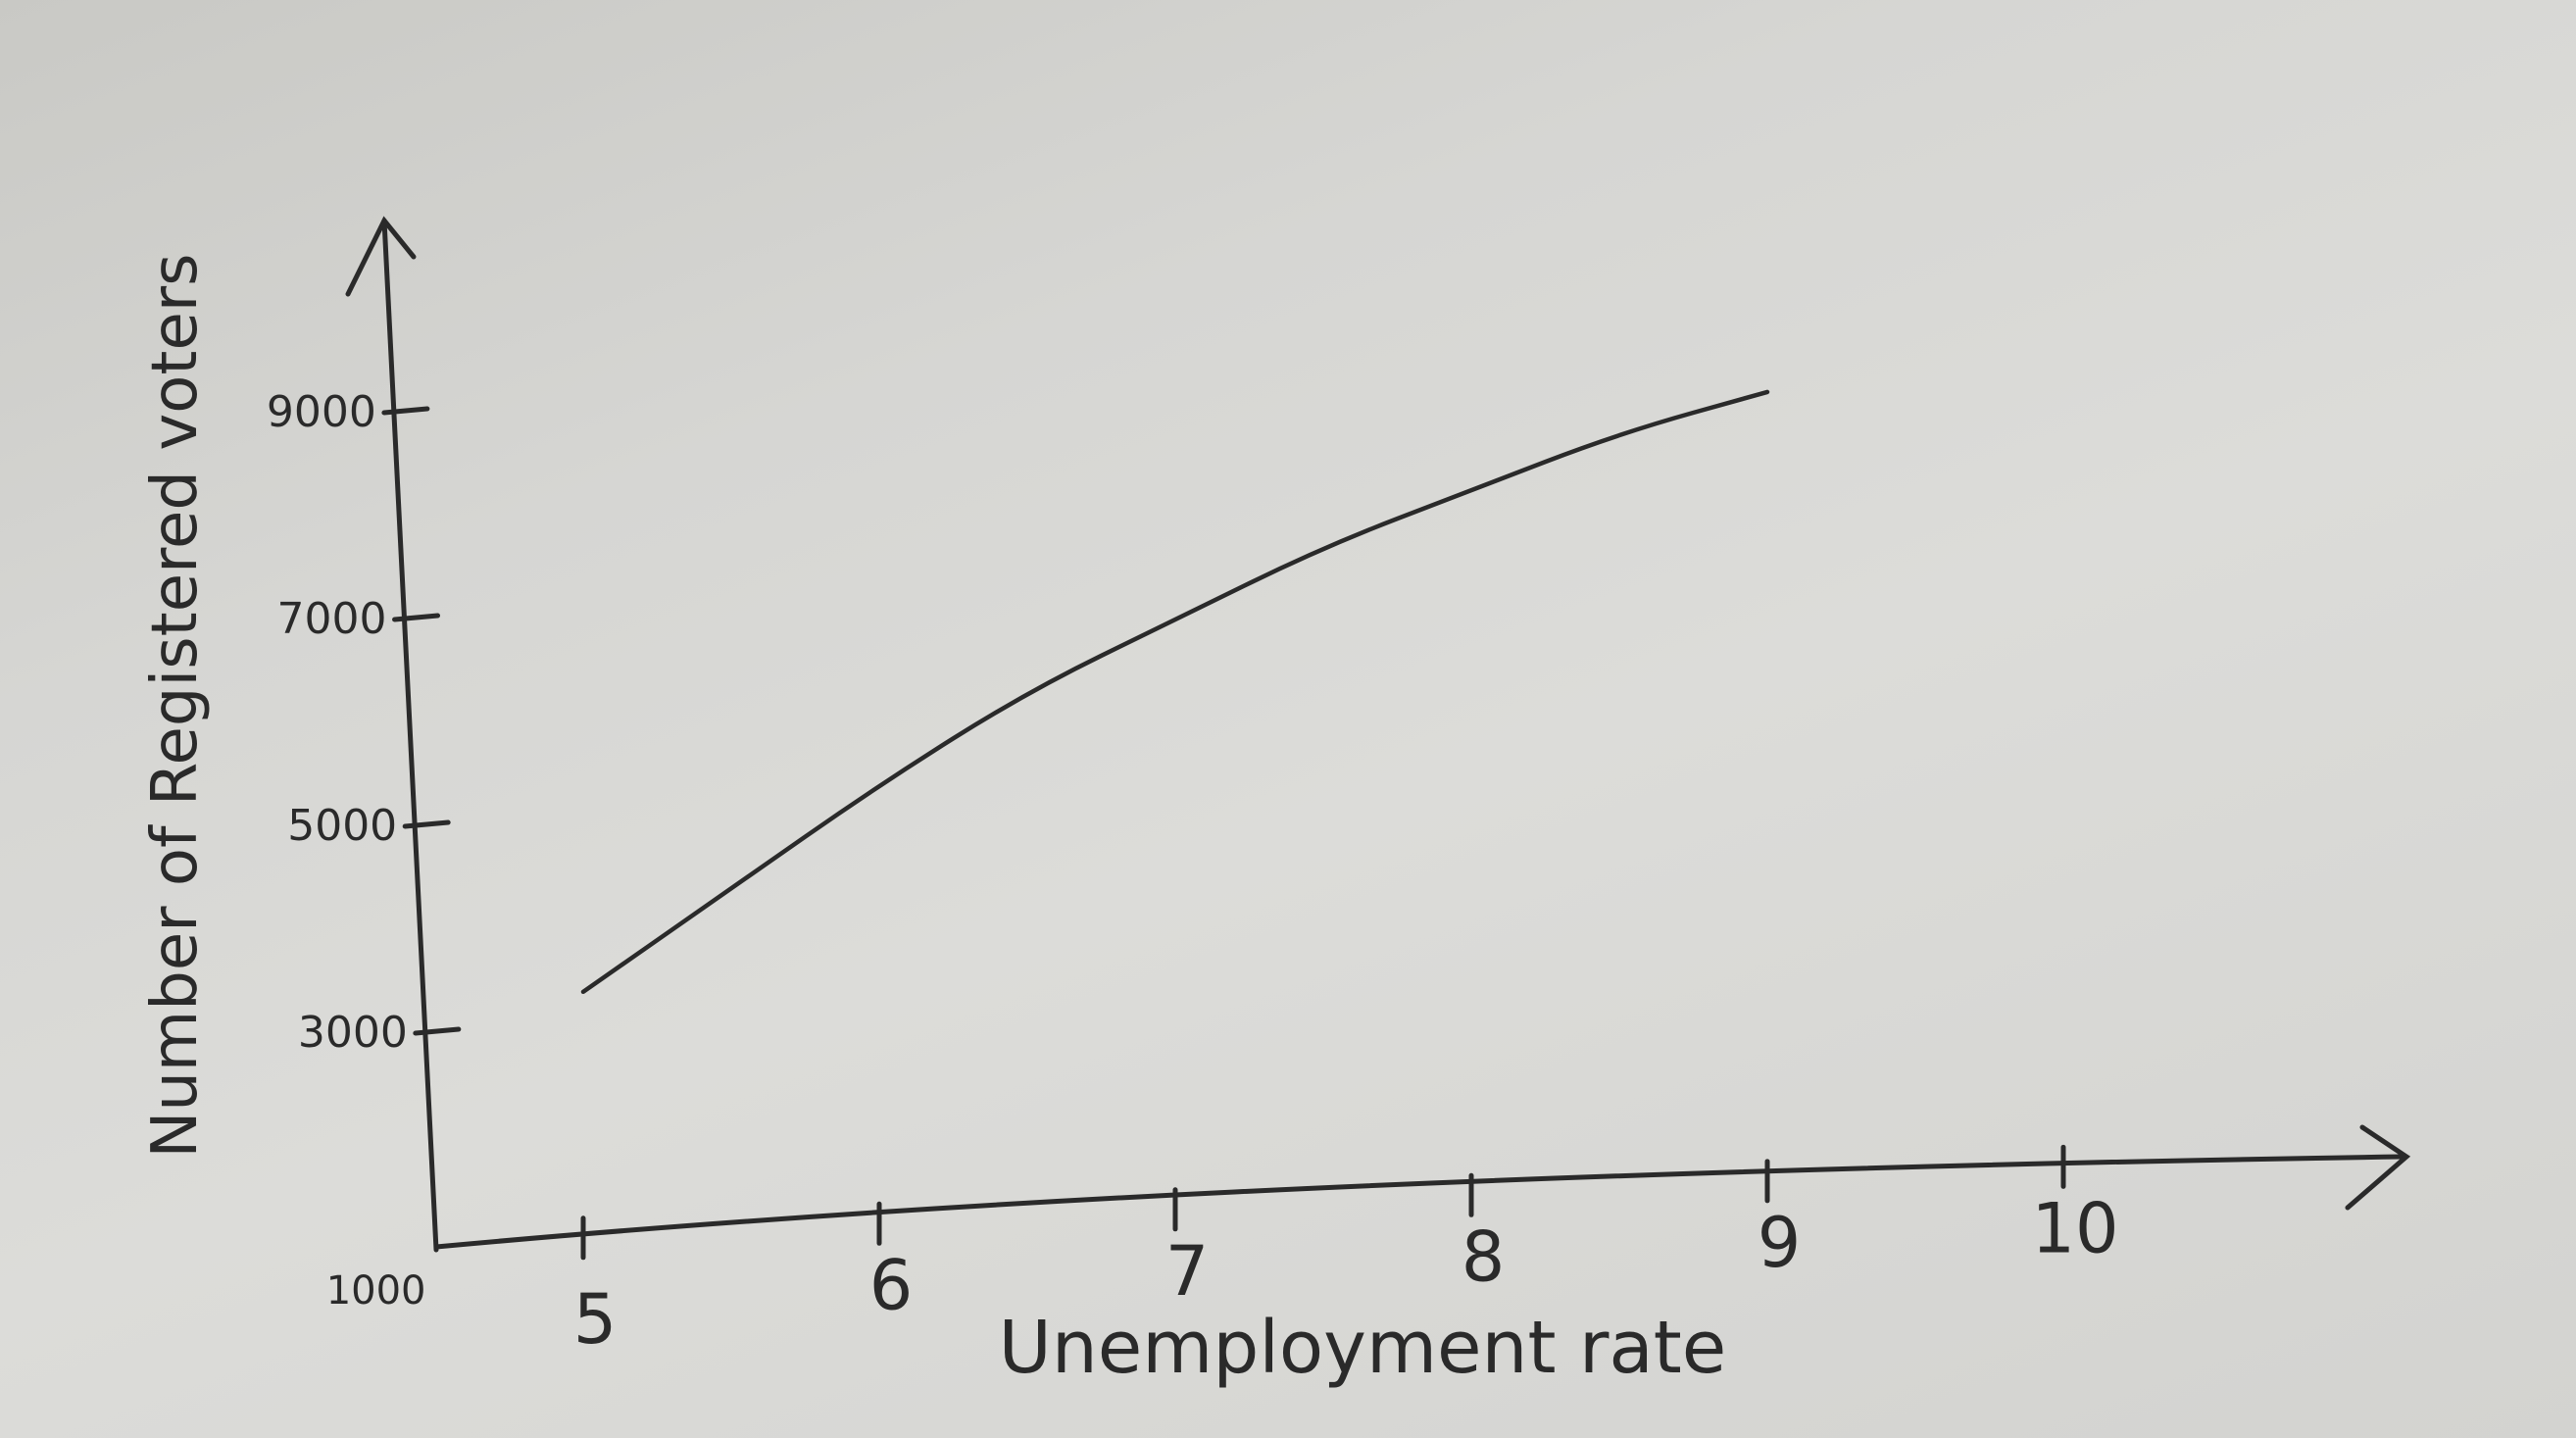 The width and height of the screenshot is (2576, 1438). What do you see at coordinates (175, 705) in the screenshot?
I see `y-axis-label: Number of Registered voters` at bounding box center [175, 705].